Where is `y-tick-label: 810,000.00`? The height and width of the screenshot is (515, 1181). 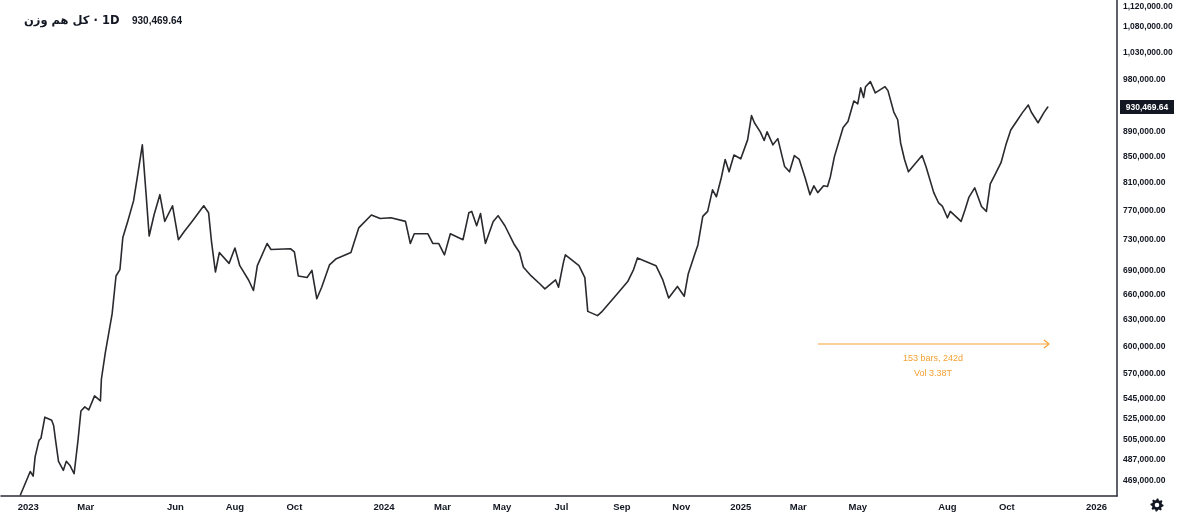
y-tick-label: 810,000.00 is located at coordinates (1144, 182).